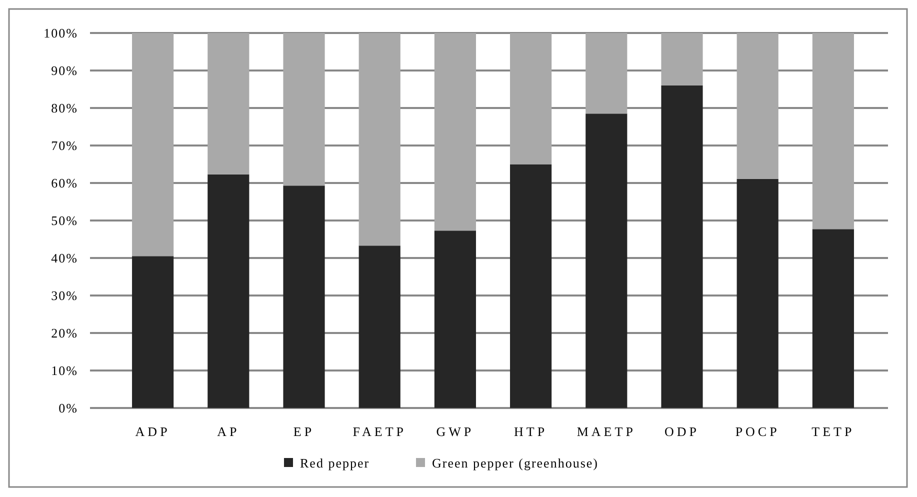 Image resolution: width=917 pixels, height=497 pixels. Describe the element at coordinates (64, 296) in the screenshot. I see `y-tick-label: 30%` at that location.